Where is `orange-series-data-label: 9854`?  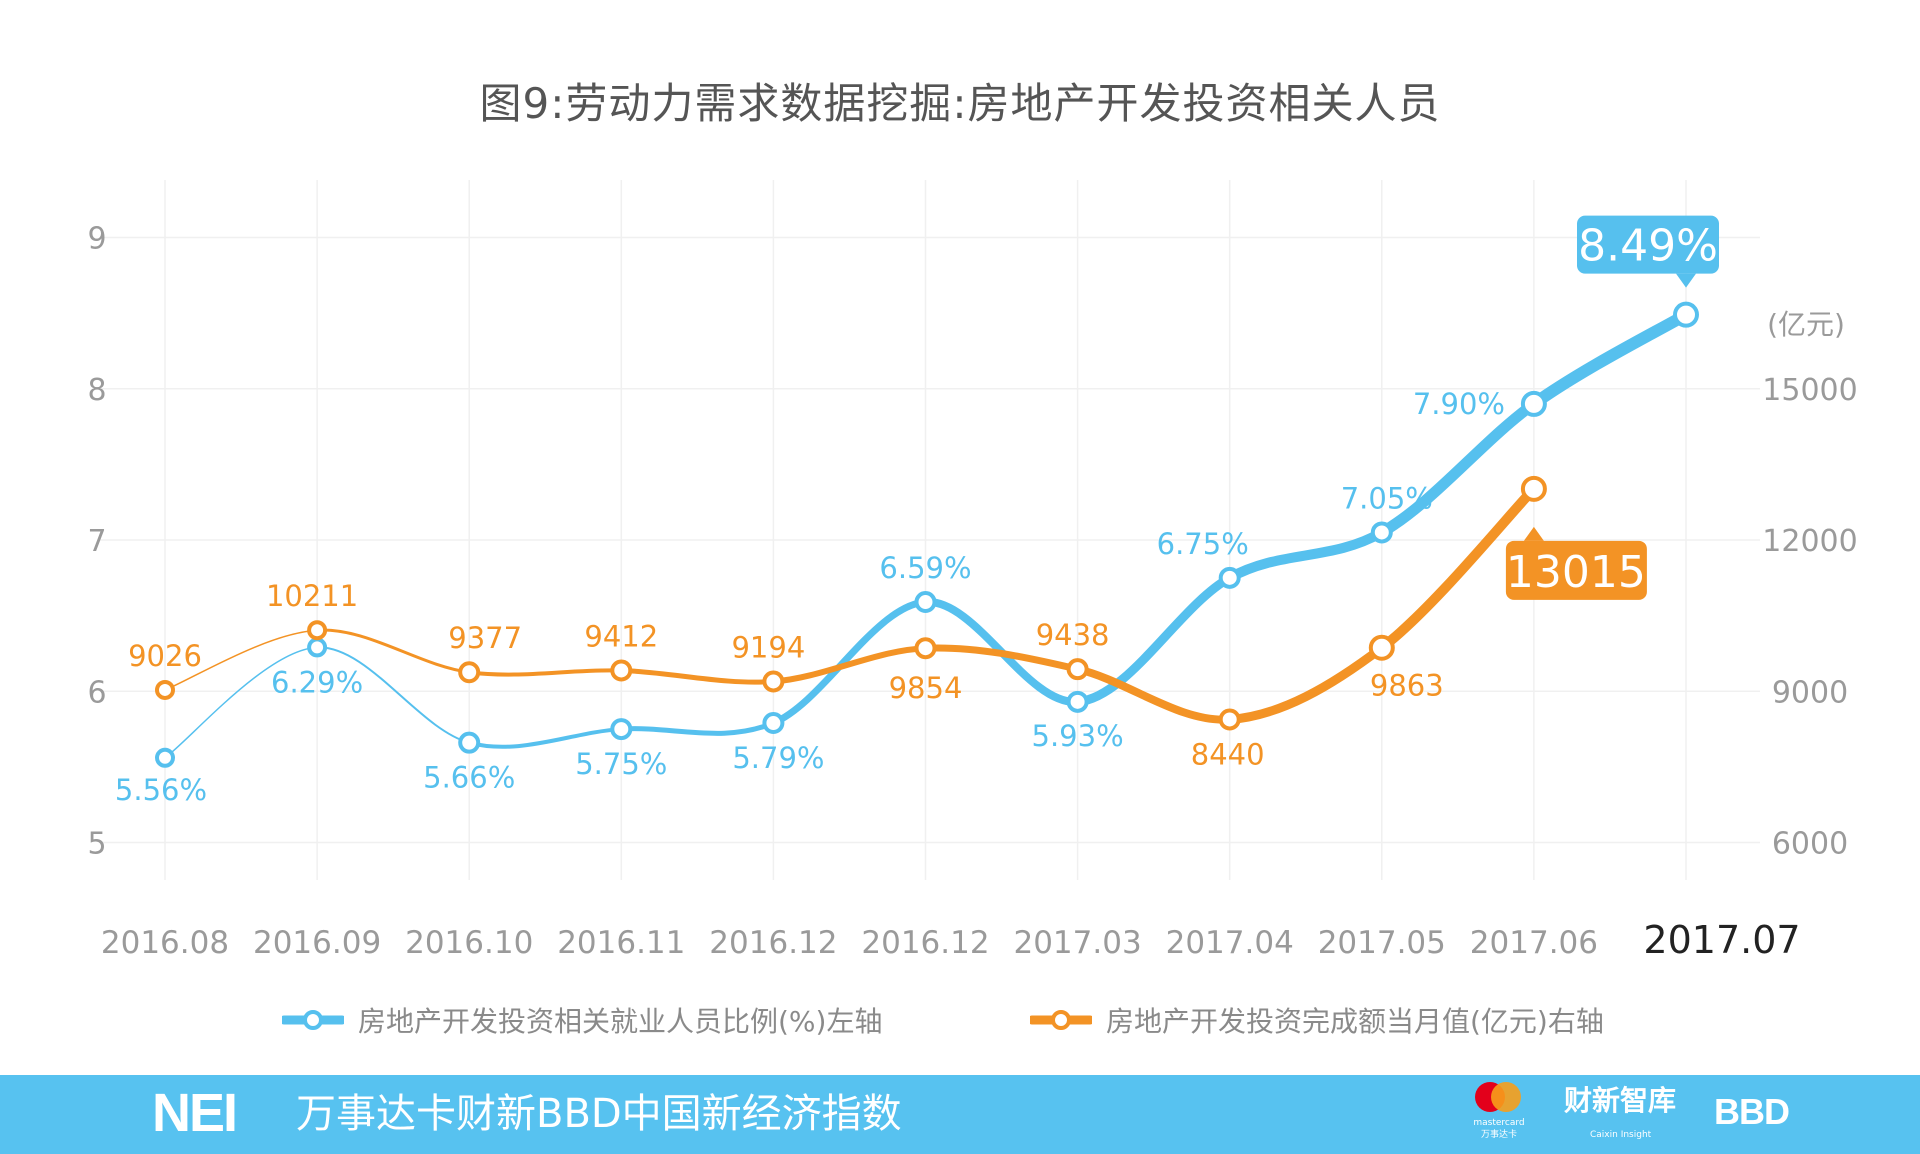 orange-series-data-label: 9854 is located at coordinates (926, 688).